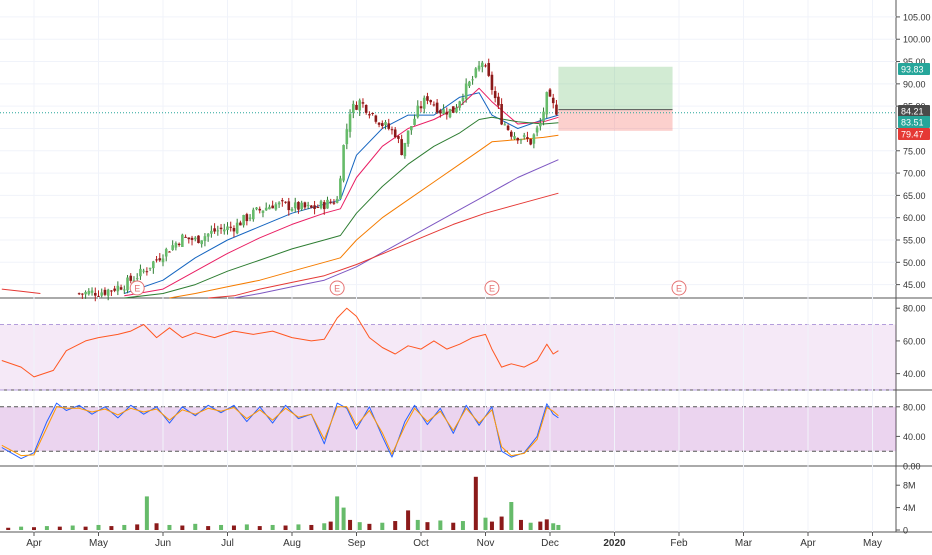  Describe the element at coordinates (34, 543) in the screenshot. I see `time-axis-tick-label: Apr` at that location.